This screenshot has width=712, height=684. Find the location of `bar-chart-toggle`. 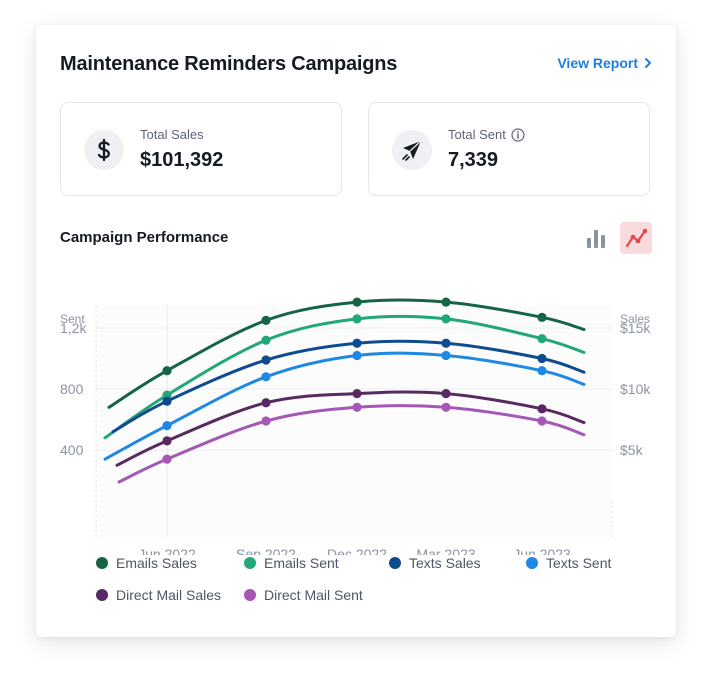

bar-chart-toggle is located at coordinates (596, 238).